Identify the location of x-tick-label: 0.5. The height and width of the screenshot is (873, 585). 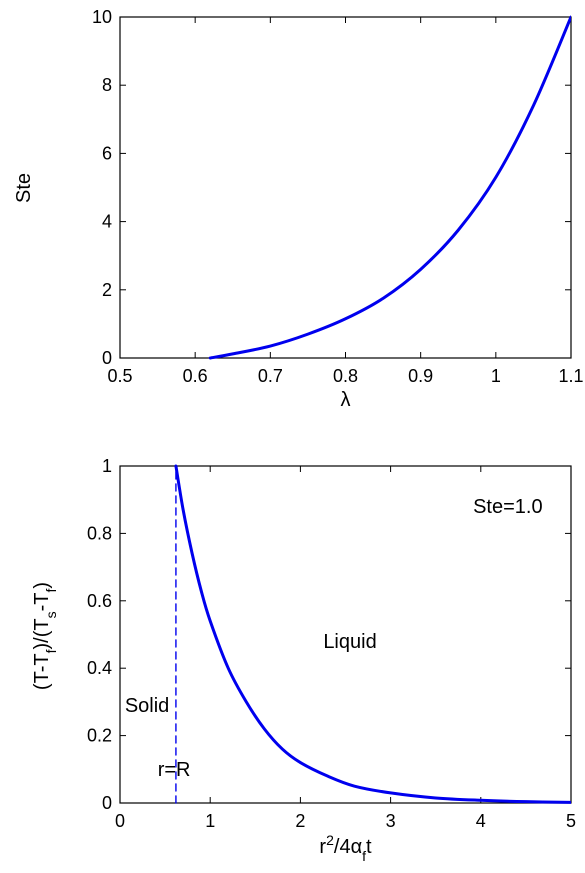
(119, 376).